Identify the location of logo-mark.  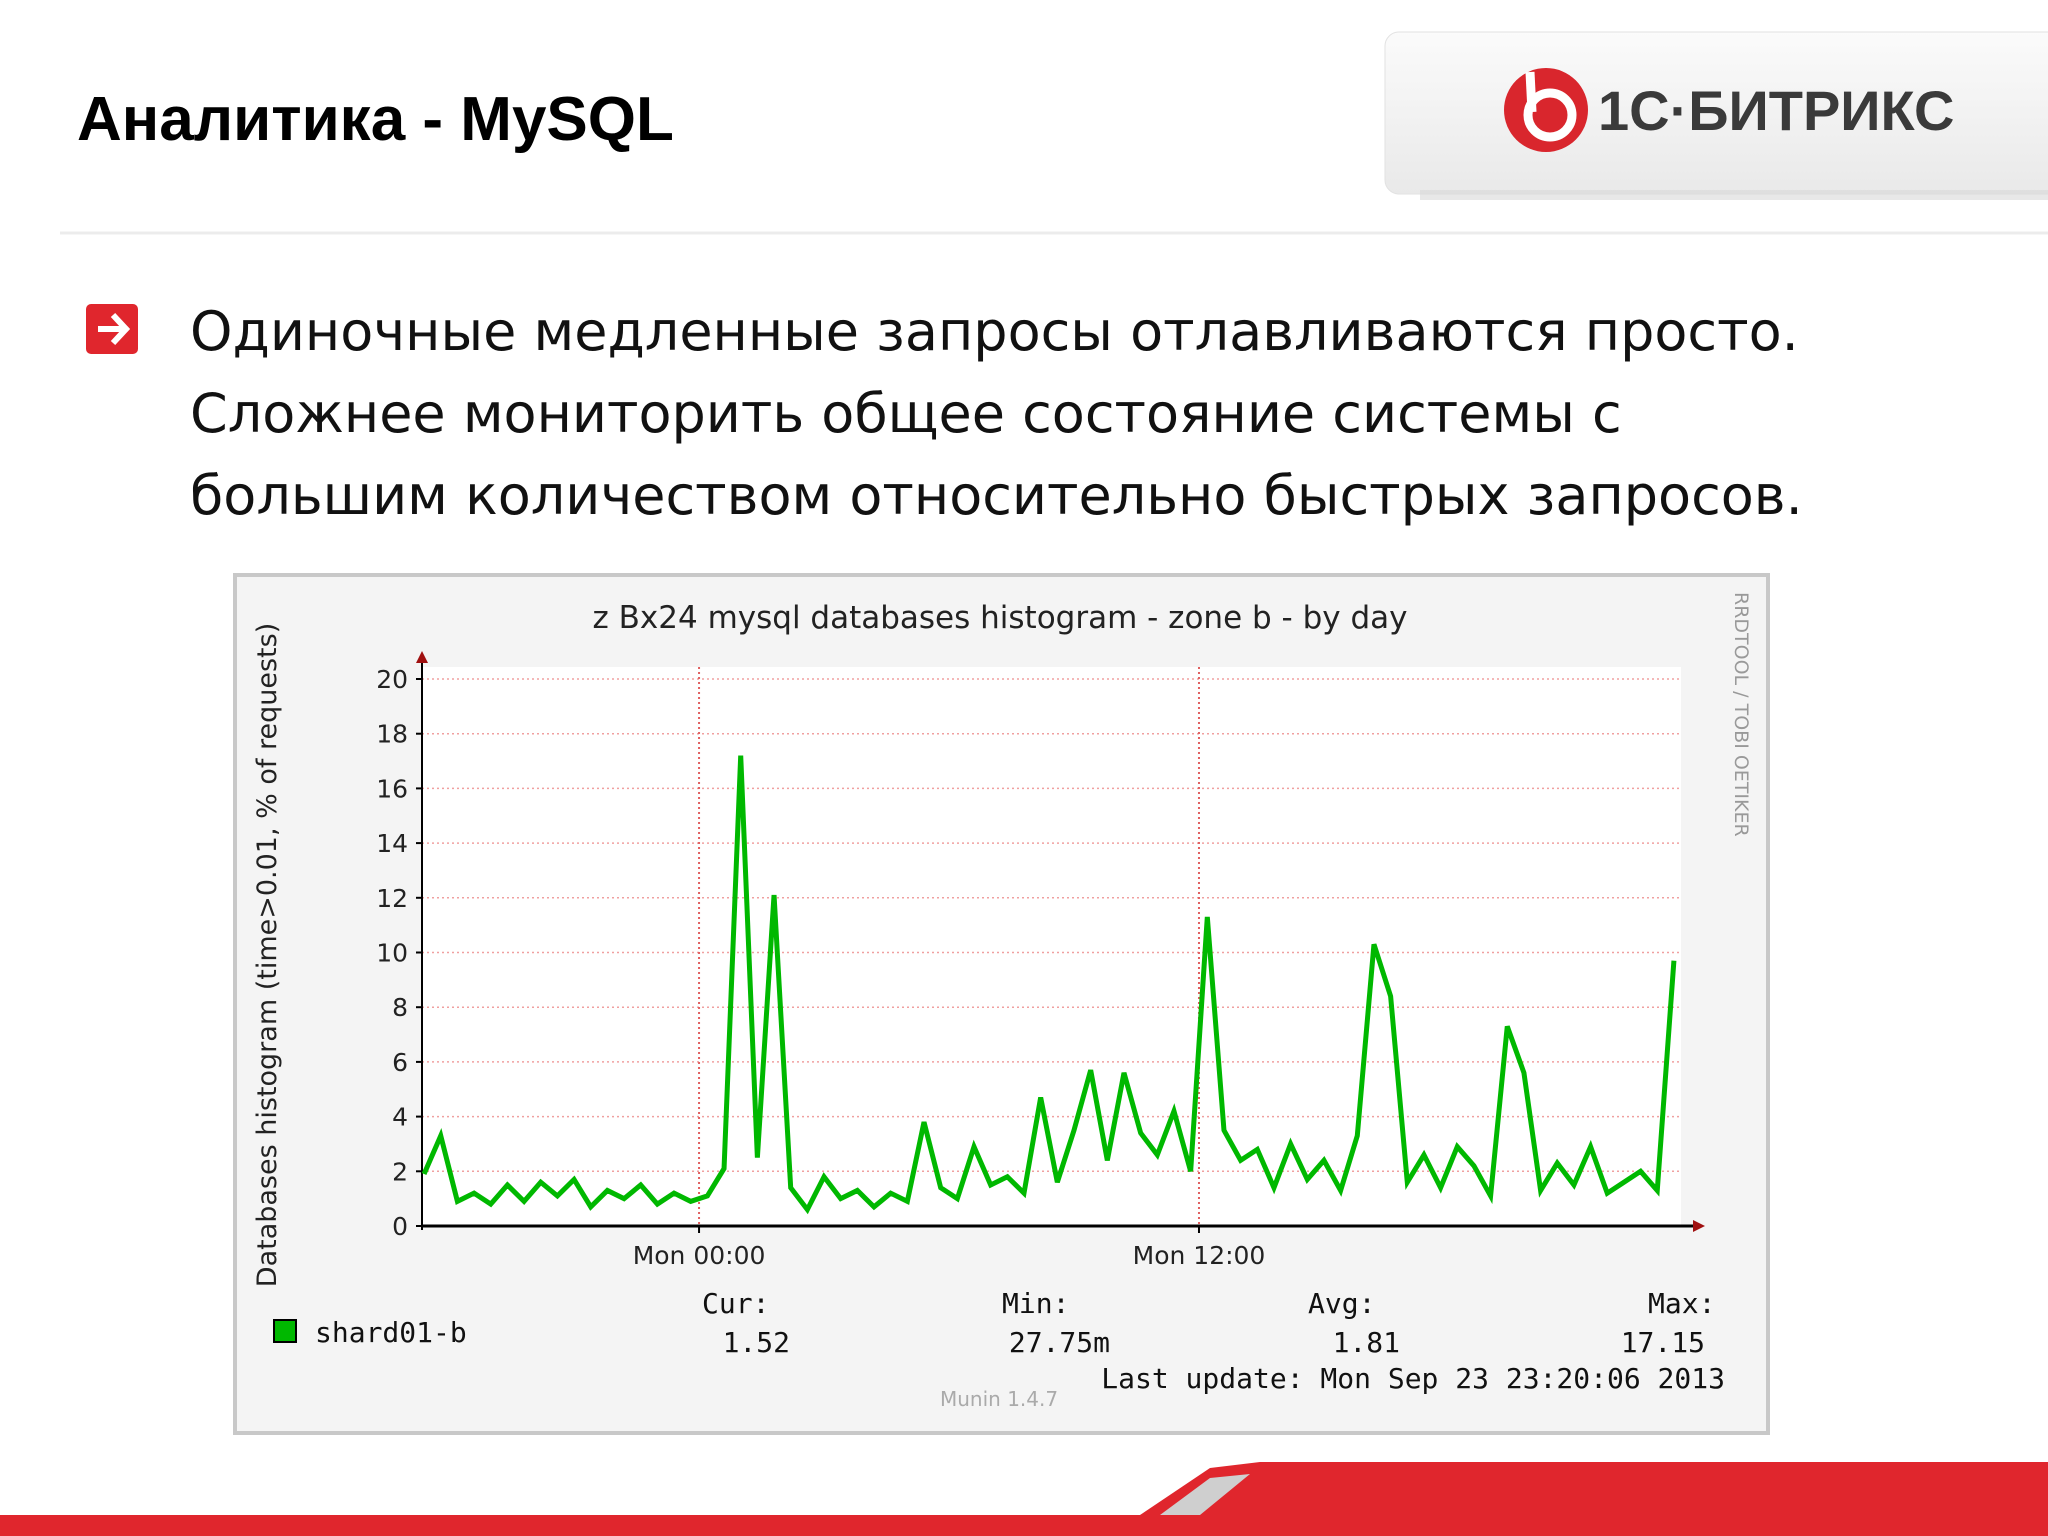
(1546, 110).